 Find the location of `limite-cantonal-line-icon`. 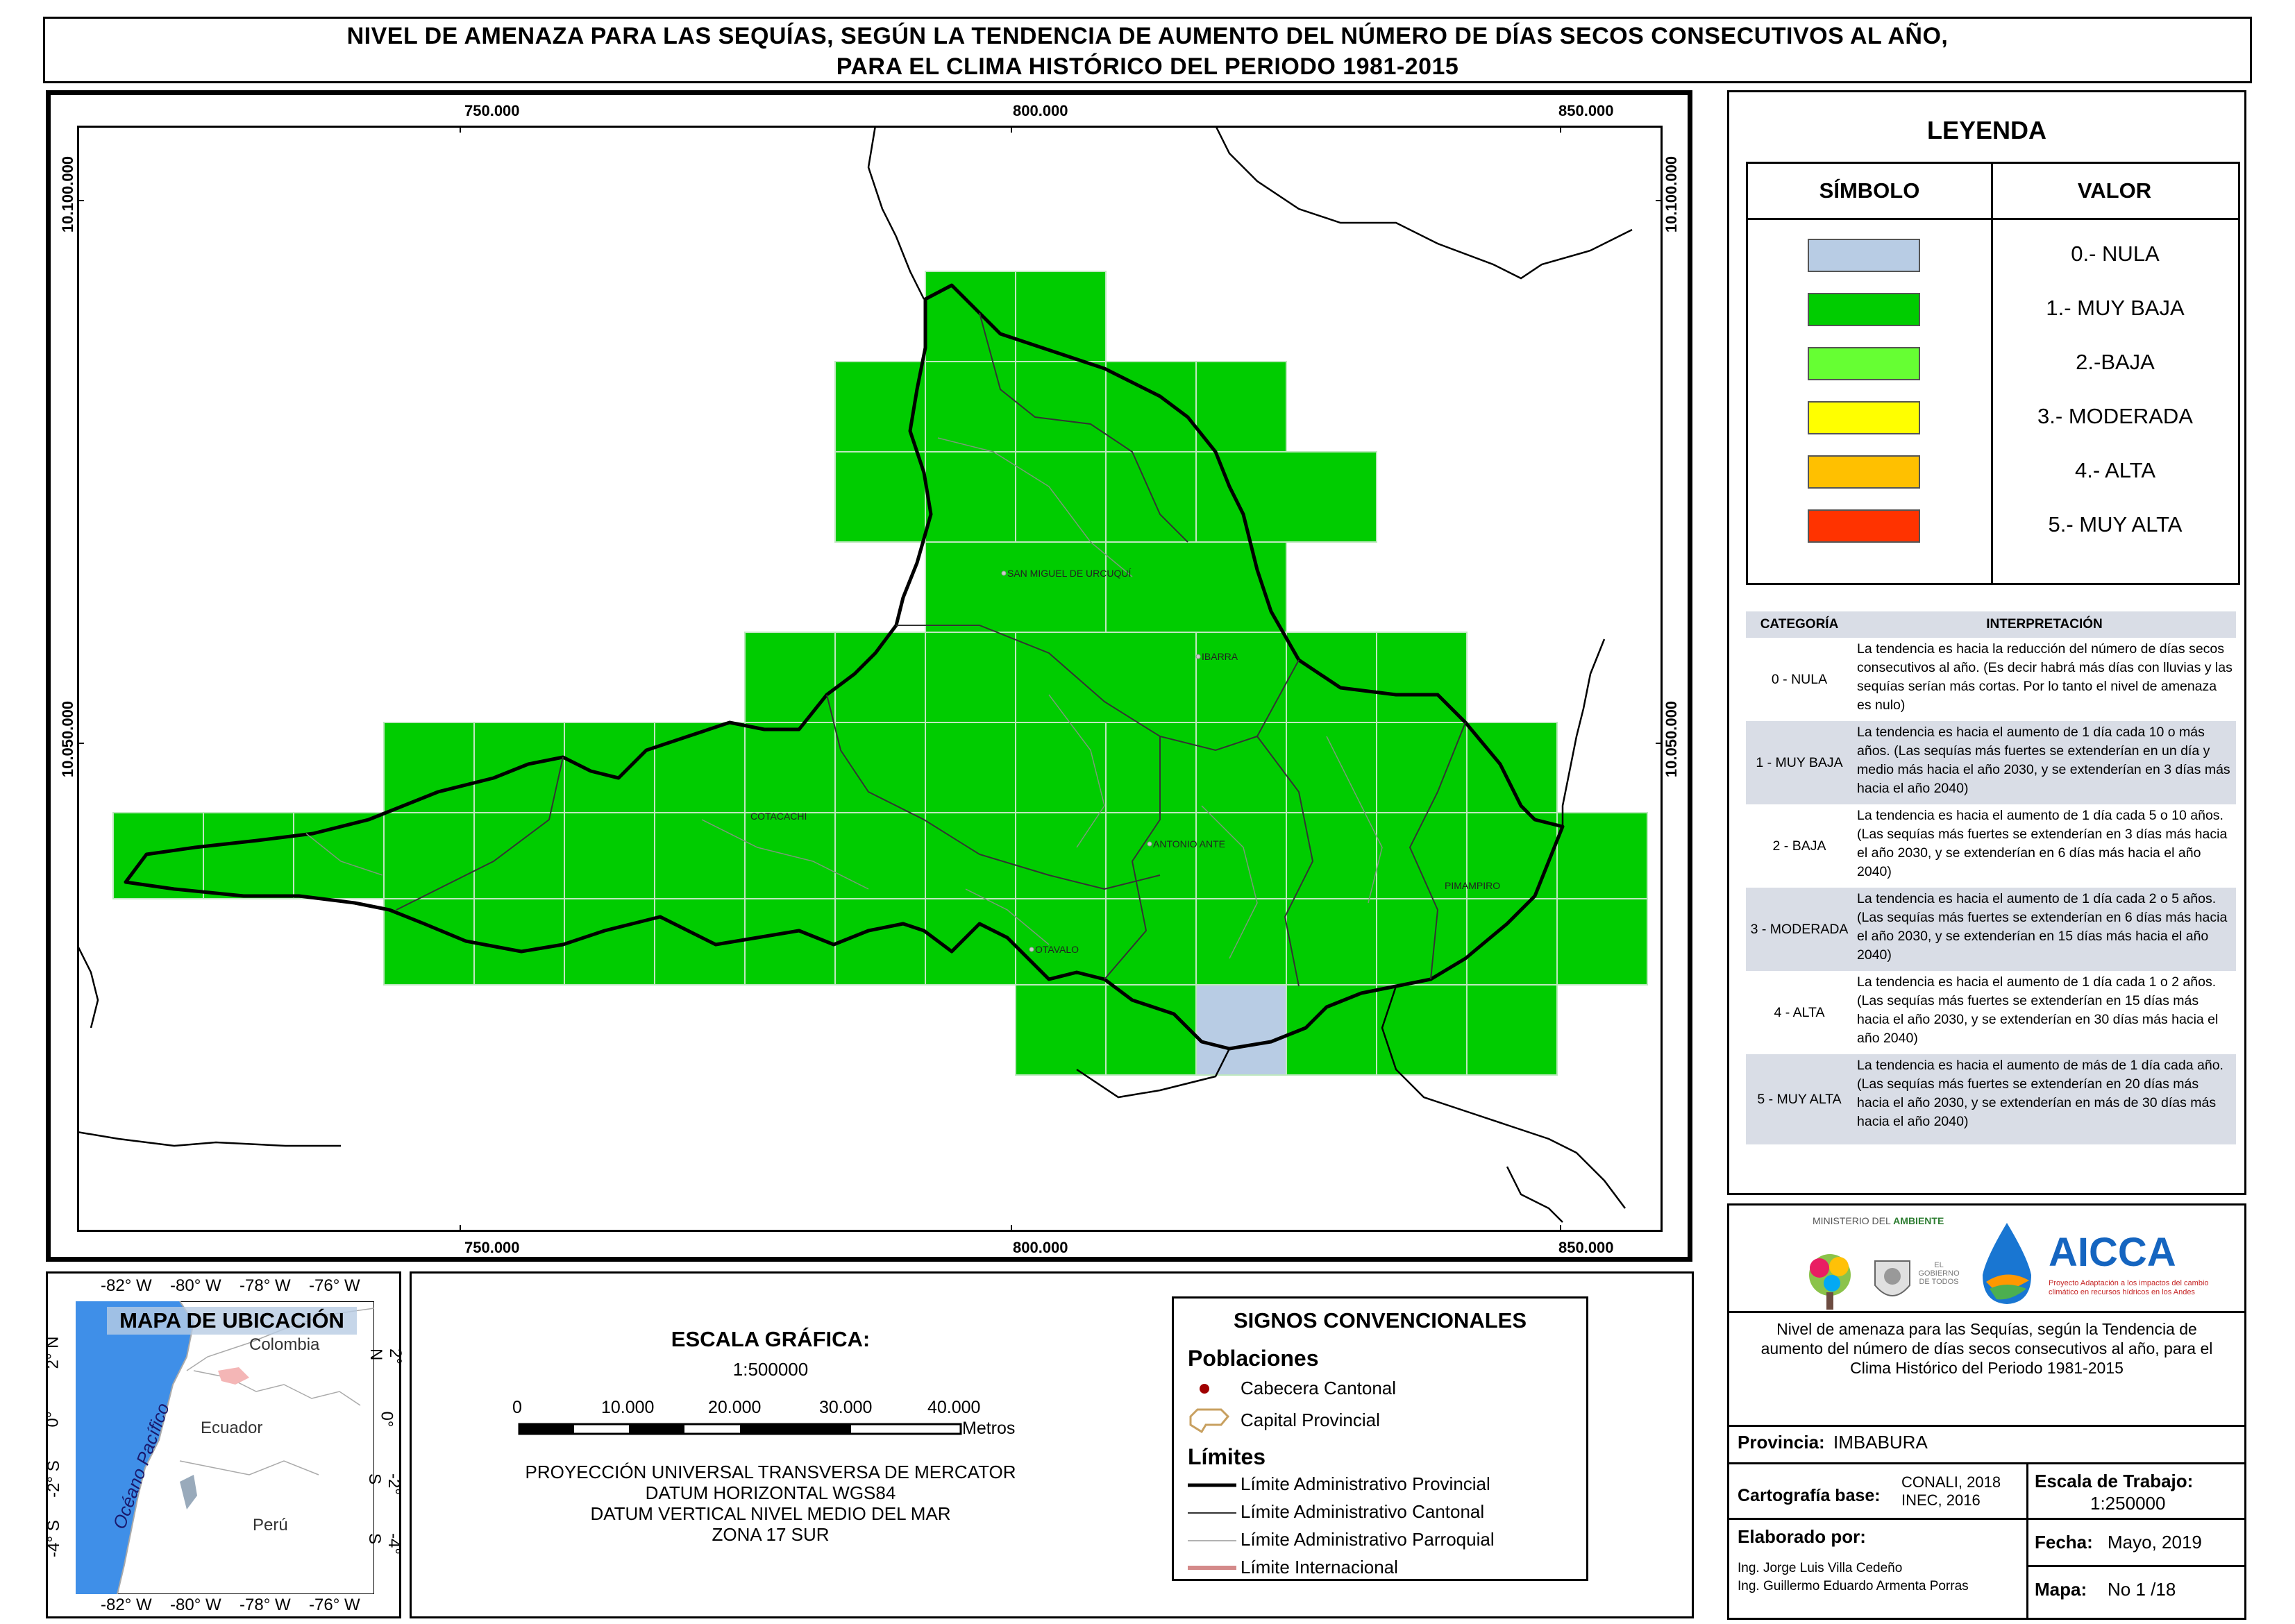

limite-cantonal-line-icon is located at coordinates (1212, 1513).